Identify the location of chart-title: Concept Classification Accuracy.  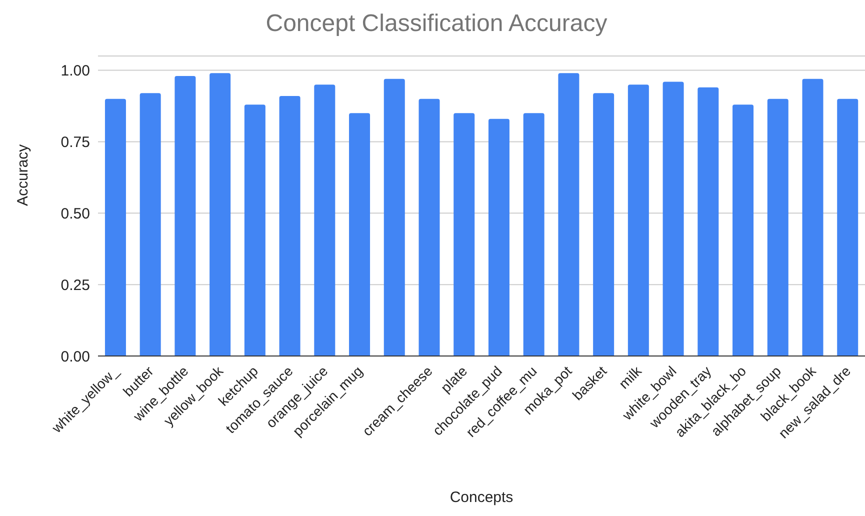
(436, 24).